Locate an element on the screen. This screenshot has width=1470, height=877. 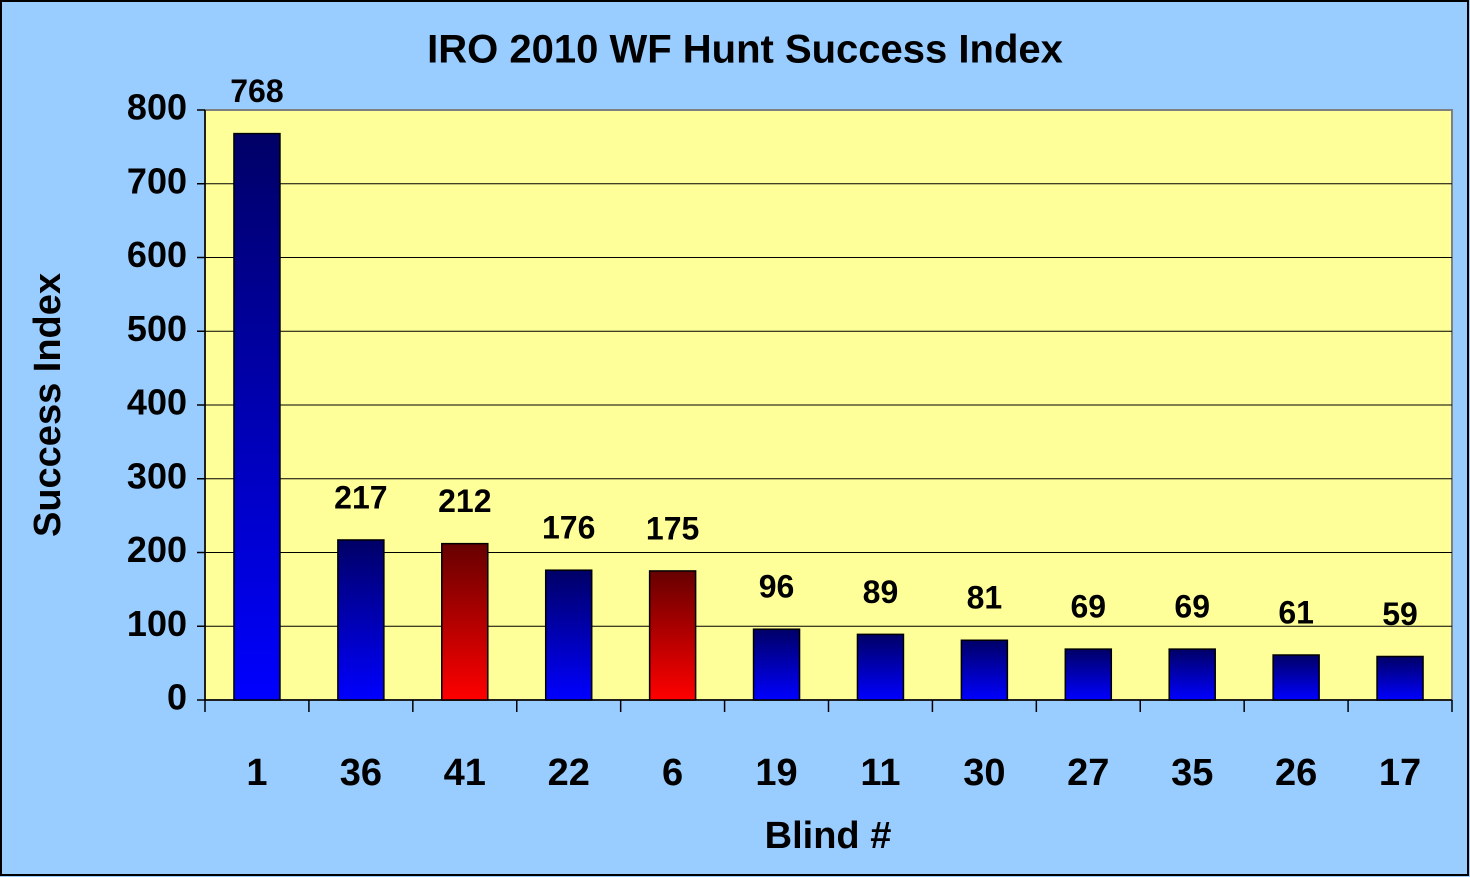
x-axis-title: Blind # is located at coordinates (828, 836).